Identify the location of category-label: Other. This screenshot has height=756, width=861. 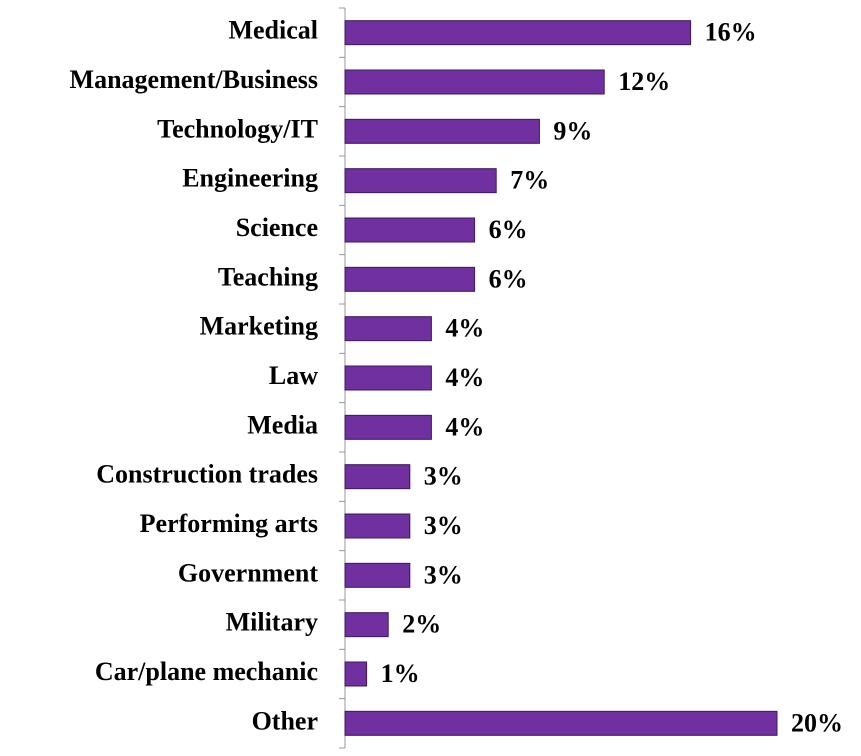
(285, 720).